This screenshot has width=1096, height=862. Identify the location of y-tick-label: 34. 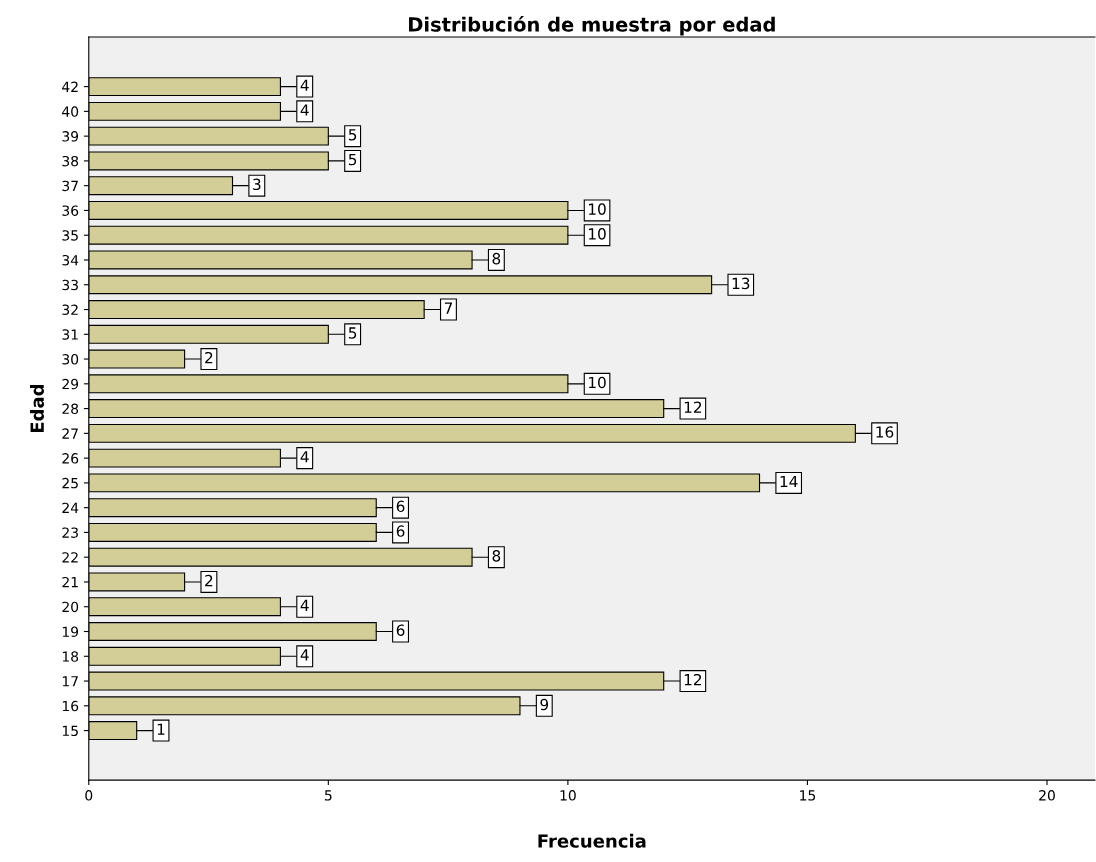
(70, 260).